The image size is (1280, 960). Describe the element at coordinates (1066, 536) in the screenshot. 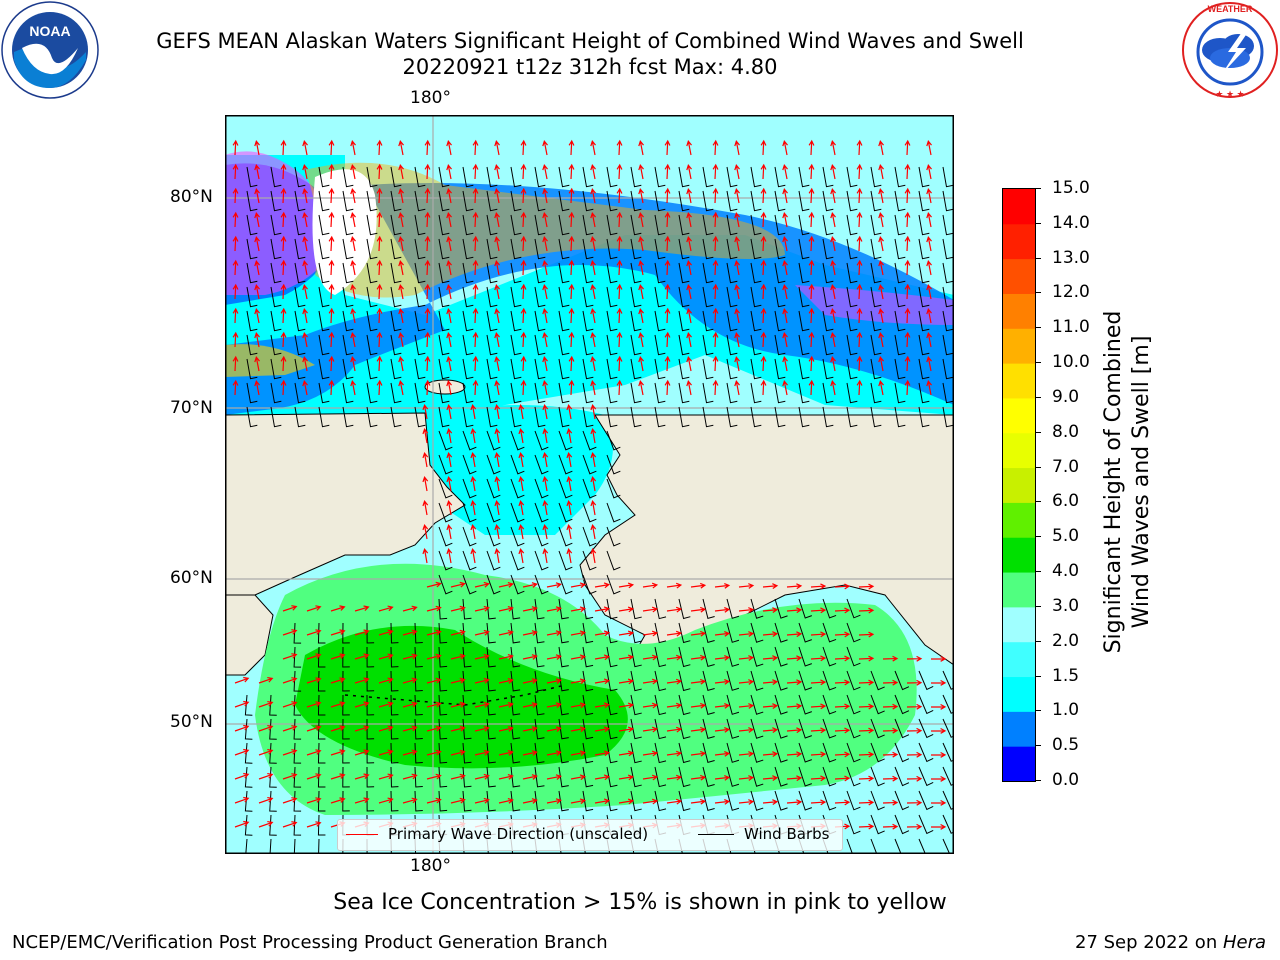

I see `colorbar-tick-label: 5.0` at that location.